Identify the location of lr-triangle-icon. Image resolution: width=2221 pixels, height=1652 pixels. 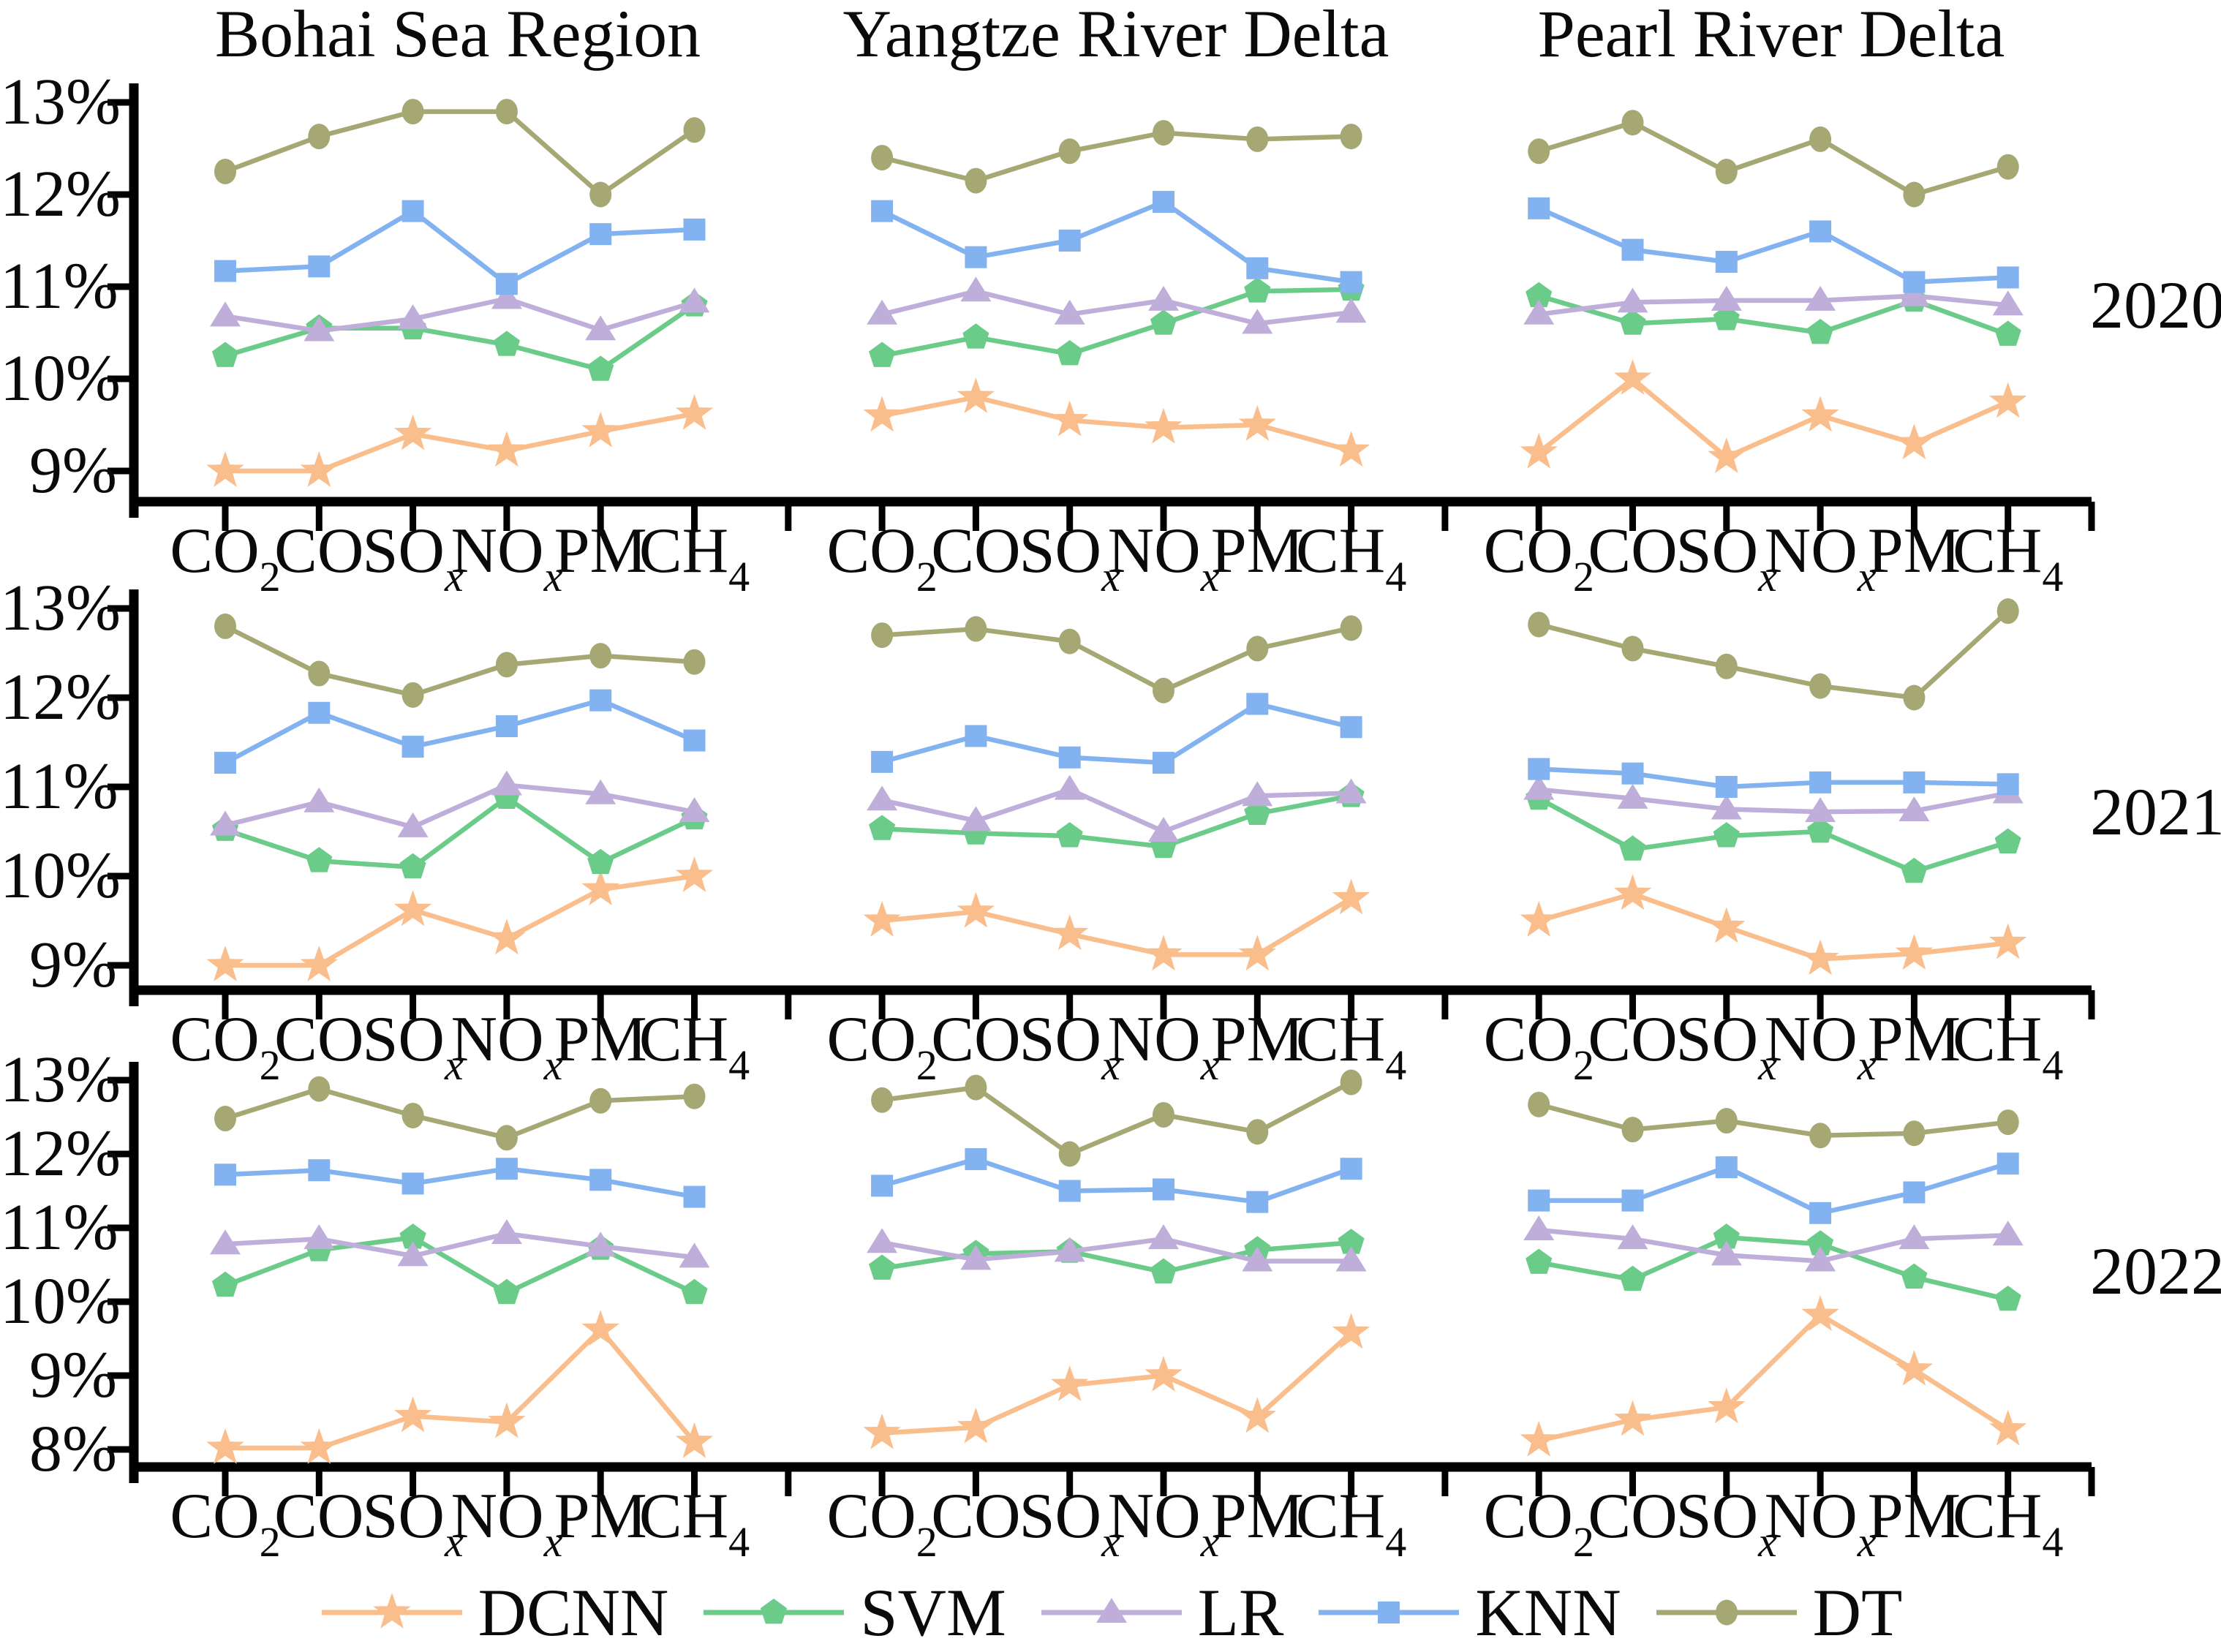
(1111, 1611).